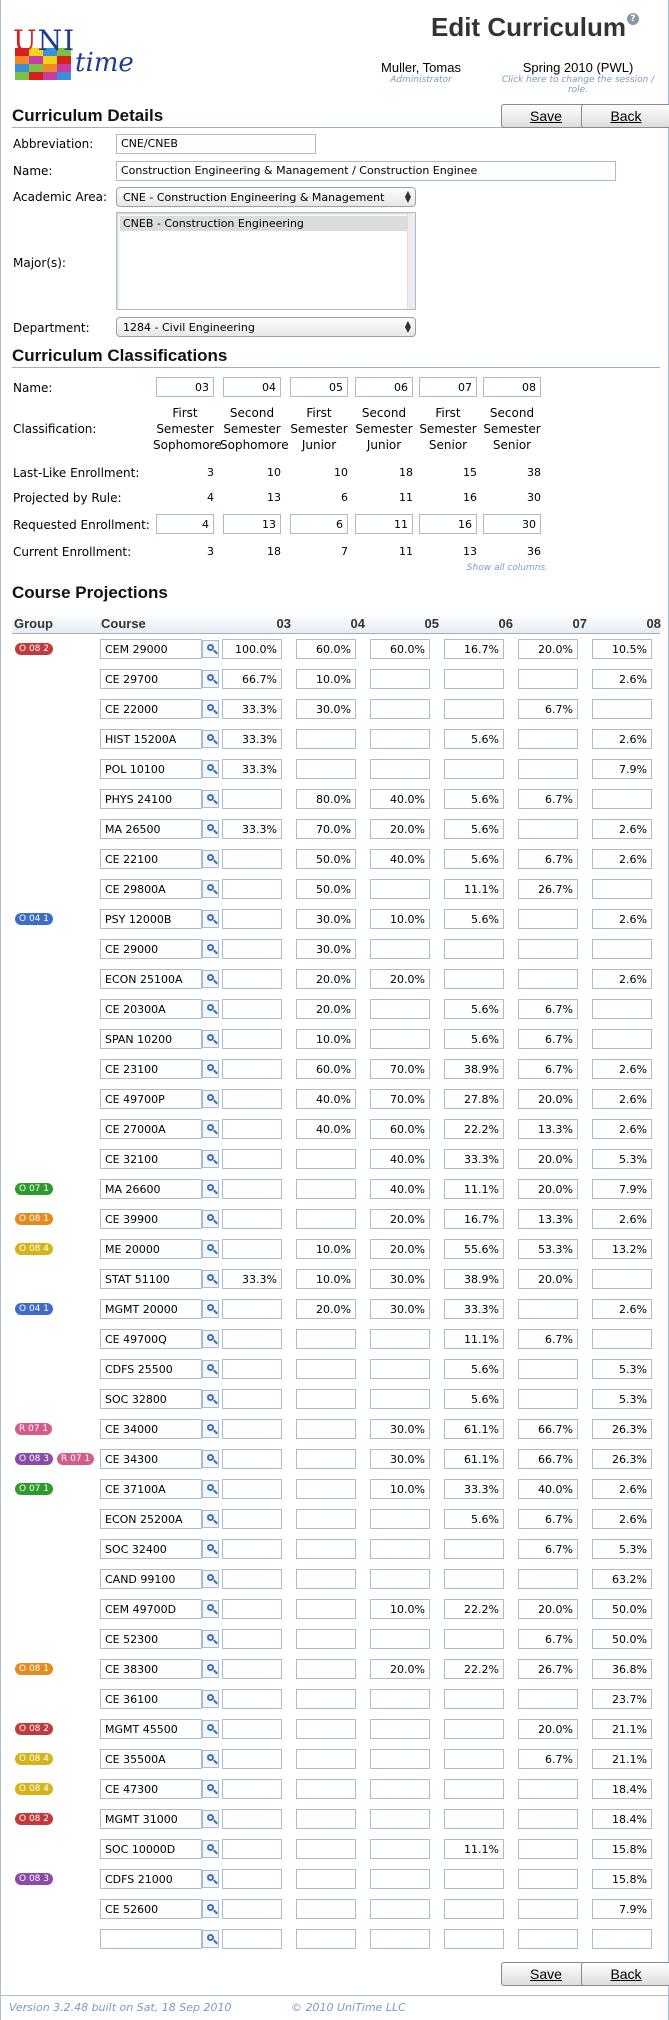 This screenshot has width=669, height=2020. I want to click on share-input-06: 27.8%, so click(474, 1099).